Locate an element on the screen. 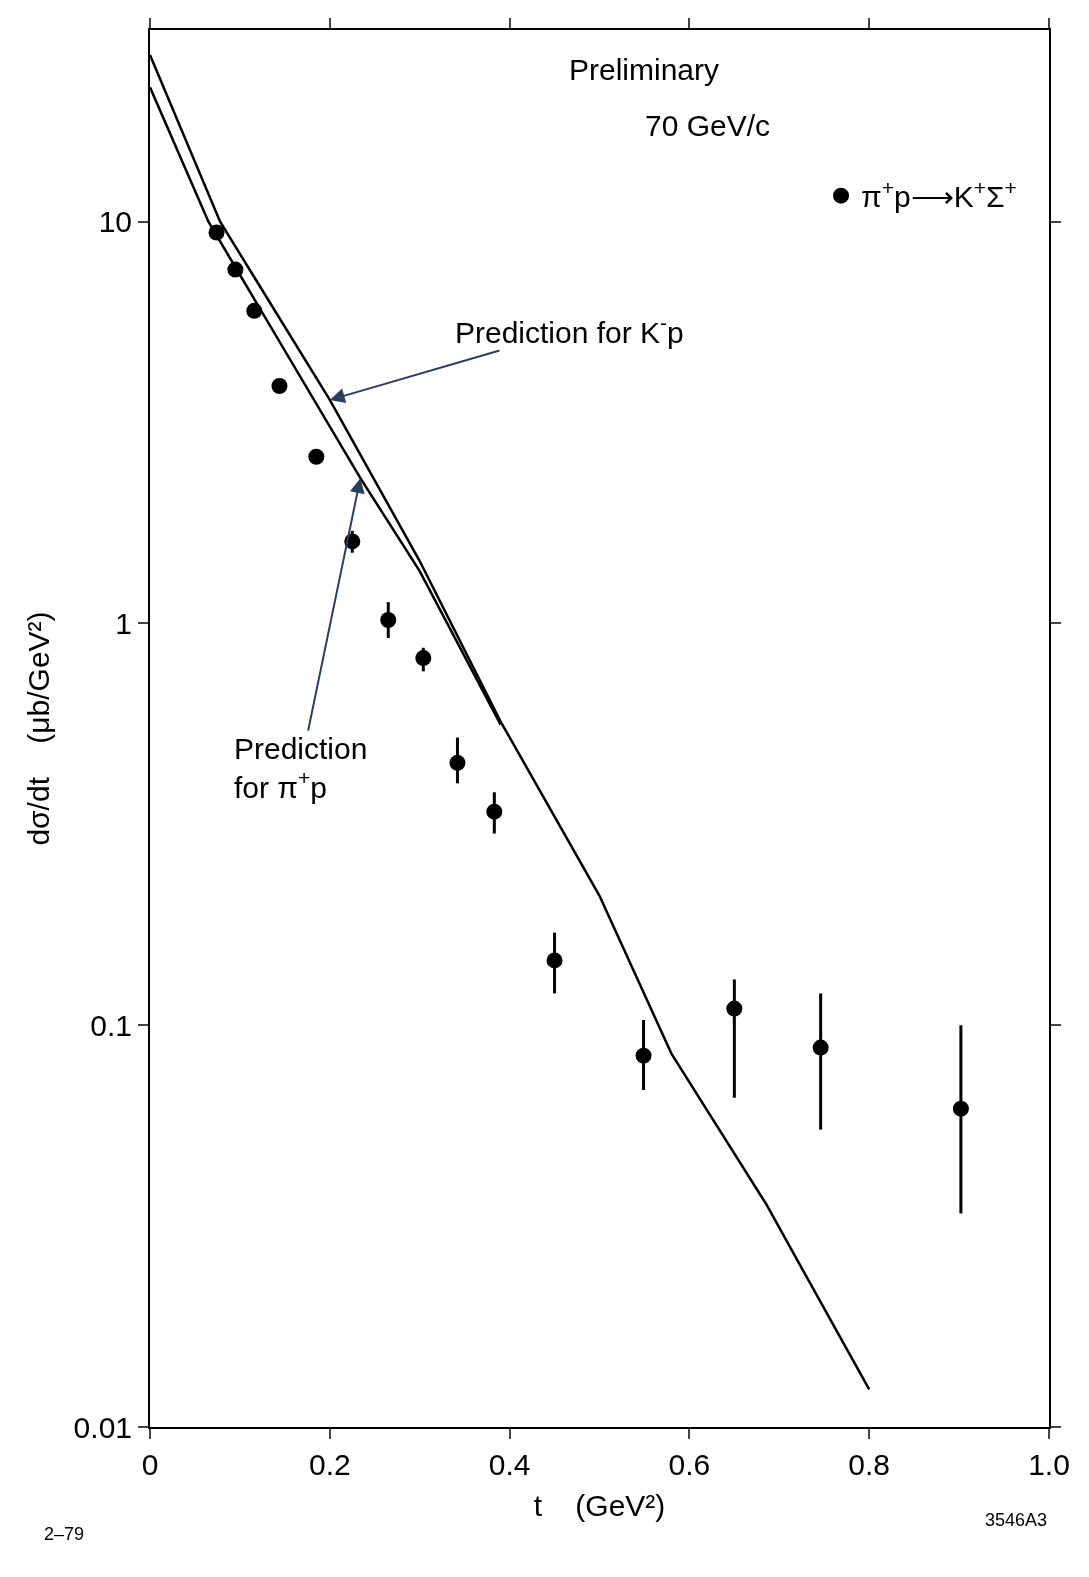  x-tick-label: 0.6 is located at coordinates (689, 1464).